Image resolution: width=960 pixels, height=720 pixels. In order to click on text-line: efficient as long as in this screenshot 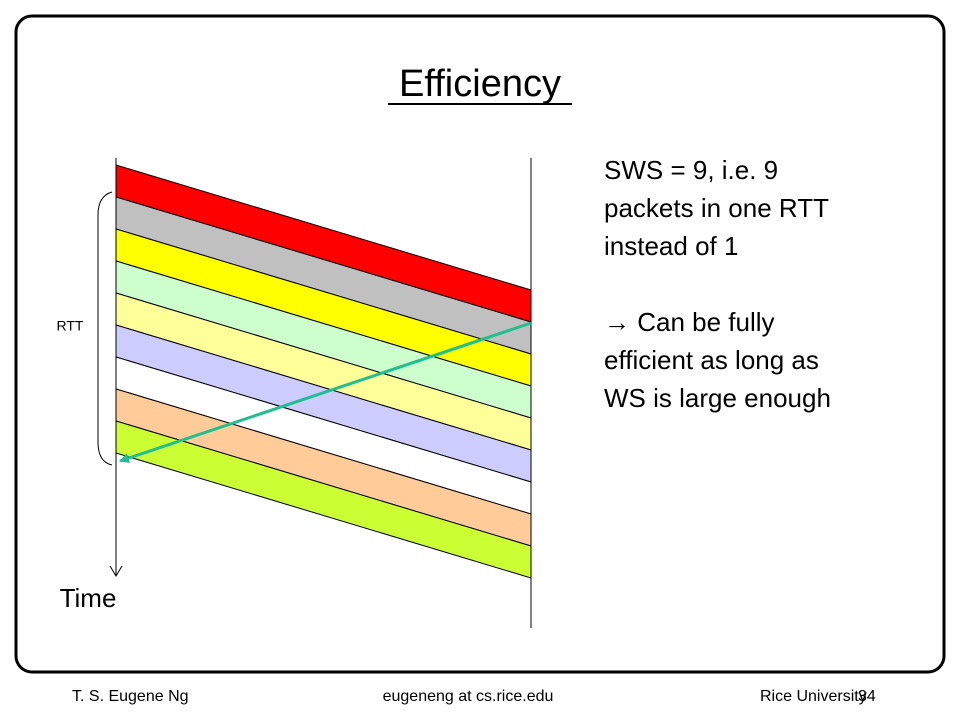, I will do `click(711, 360)`.